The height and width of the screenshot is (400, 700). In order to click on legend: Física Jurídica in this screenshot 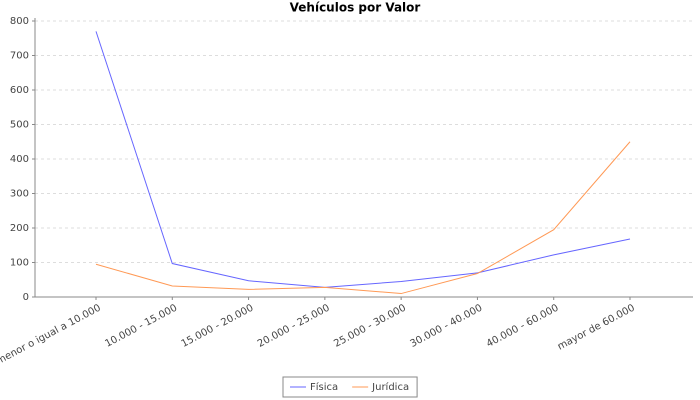, I will do `click(350, 387)`.